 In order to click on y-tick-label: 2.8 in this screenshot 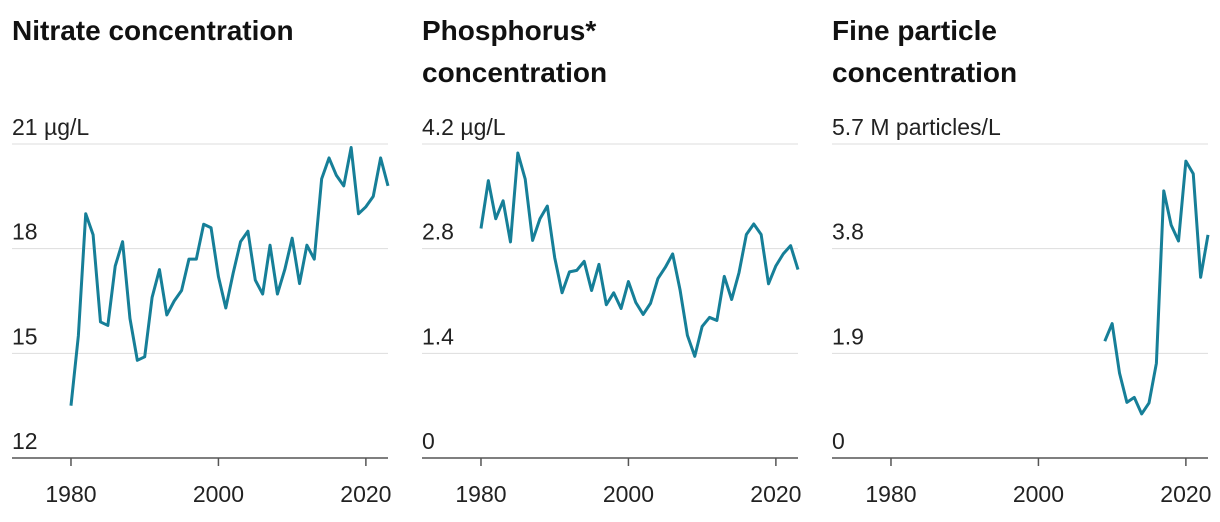, I will do `click(438, 232)`.